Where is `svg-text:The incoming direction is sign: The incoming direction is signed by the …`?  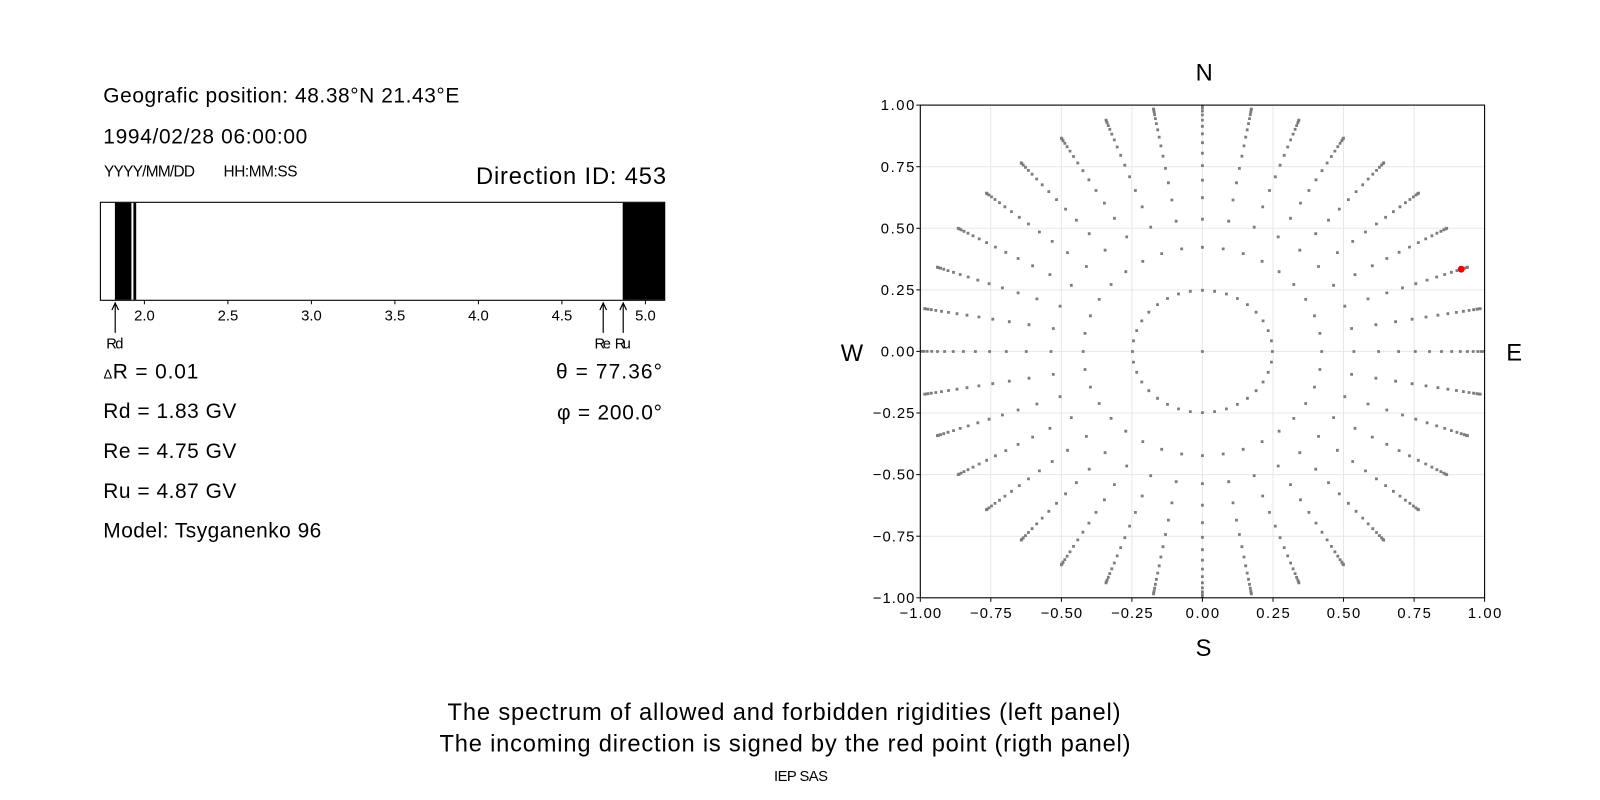
svg-text:The incoming direction is sign: The incoming direction is signed by the … is located at coordinates (785, 745).